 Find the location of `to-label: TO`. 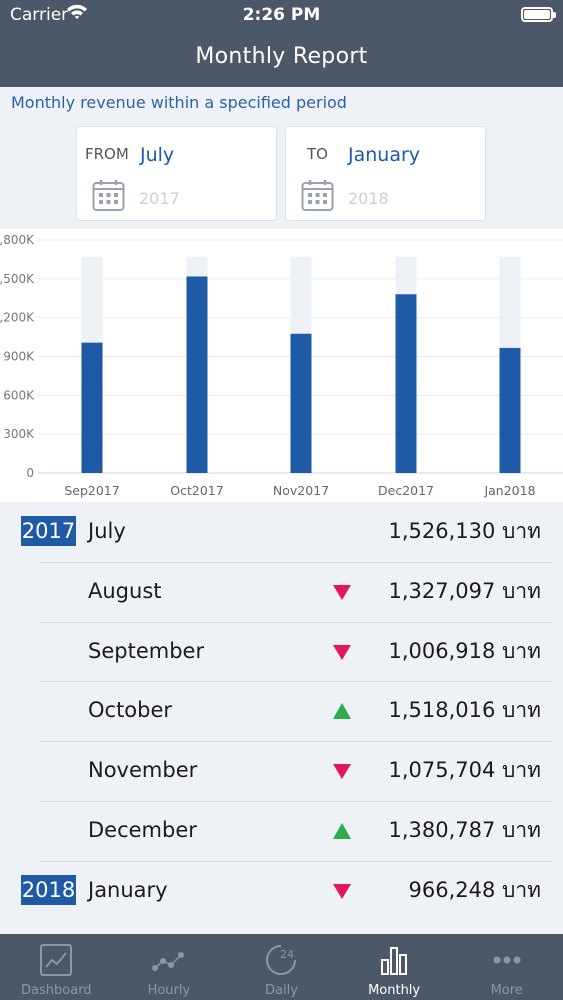

to-label: TO is located at coordinates (317, 154).